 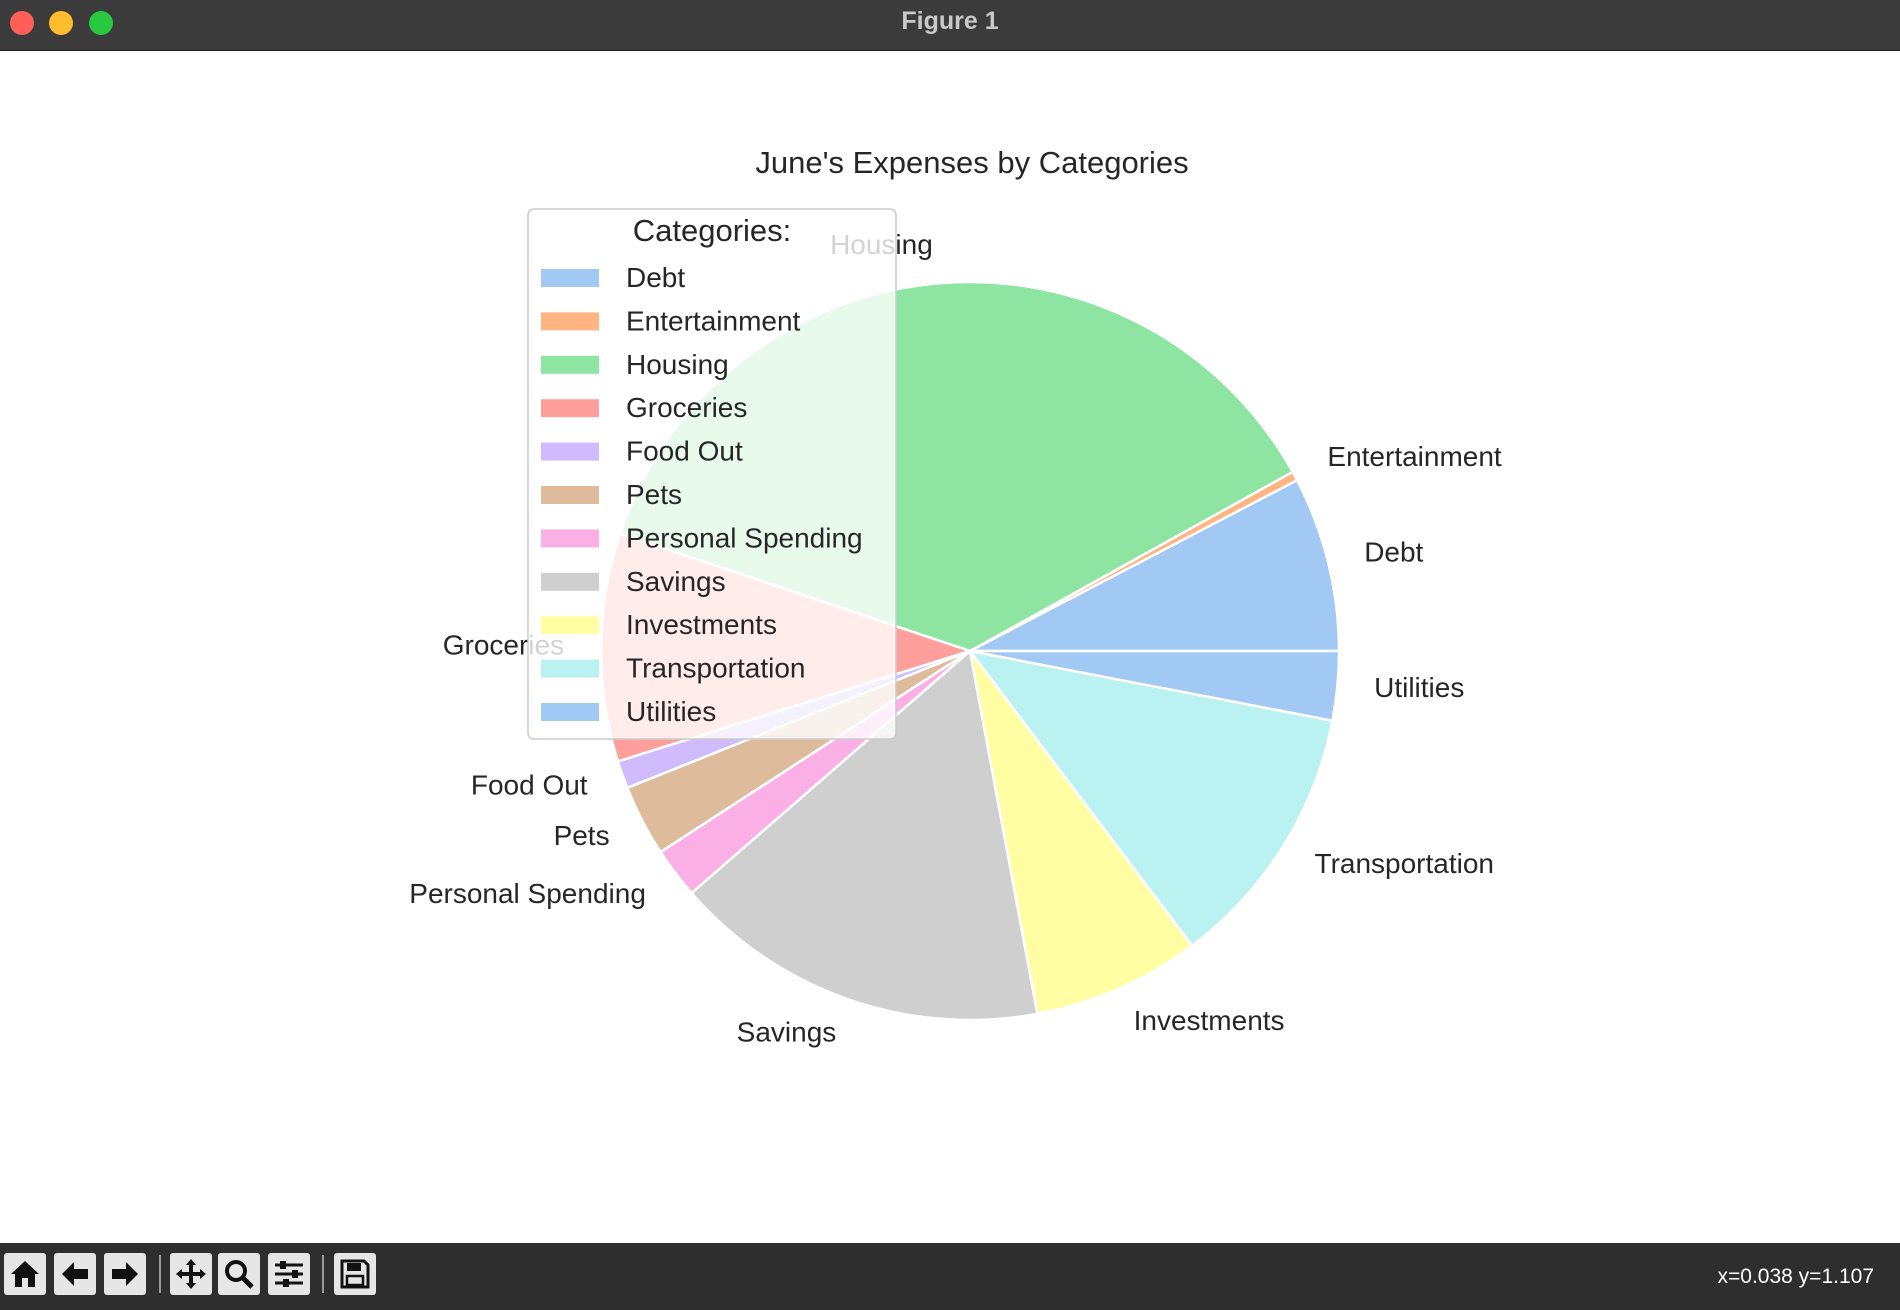 I want to click on zoom-icon, so click(x=239, y=1274).